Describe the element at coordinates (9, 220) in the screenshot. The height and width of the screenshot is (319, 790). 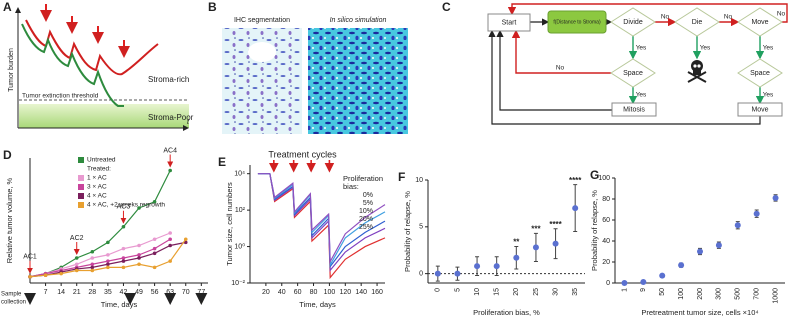
I see `y-axis-label: Relative tumor volume, %` at that location.